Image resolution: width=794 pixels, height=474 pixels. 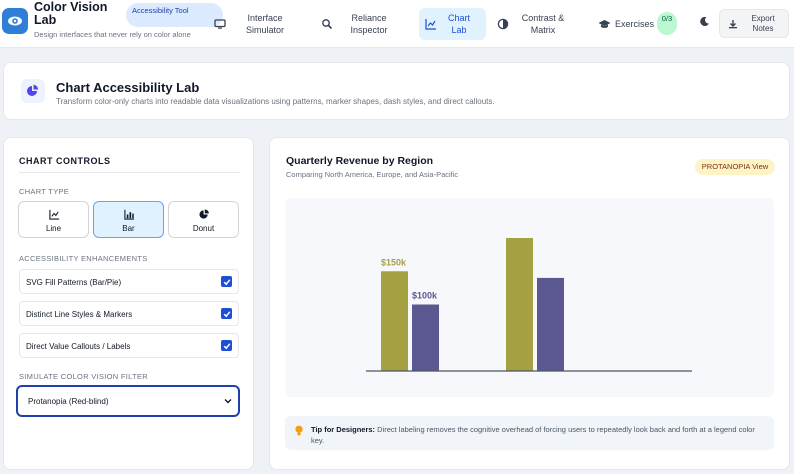 What do you see at coordinates (83, 376) in the screenshot?
I see `filter-label: SIMULATE COLOR VISION FILTER` at bounding box center [83, 376].